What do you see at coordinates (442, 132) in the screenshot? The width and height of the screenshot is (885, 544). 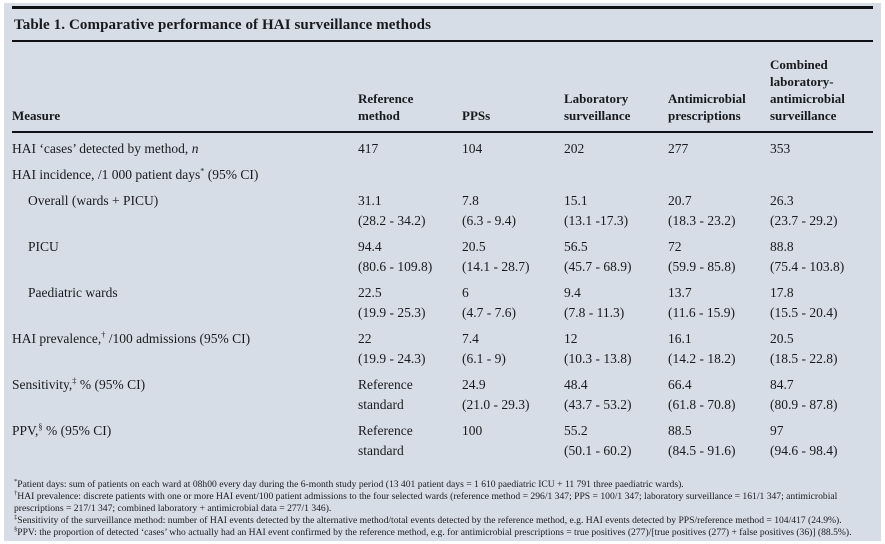 I see `header-rule` at bounding box center [442, 132].